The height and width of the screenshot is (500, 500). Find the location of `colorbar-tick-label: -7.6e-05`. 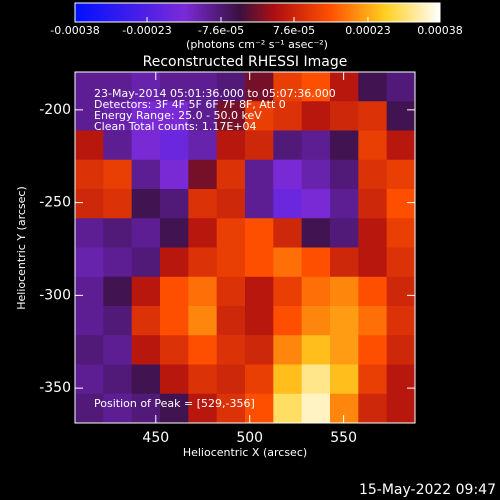

colorbar-tick-label: -7.6e-05 is located at coordinates (221, 30).